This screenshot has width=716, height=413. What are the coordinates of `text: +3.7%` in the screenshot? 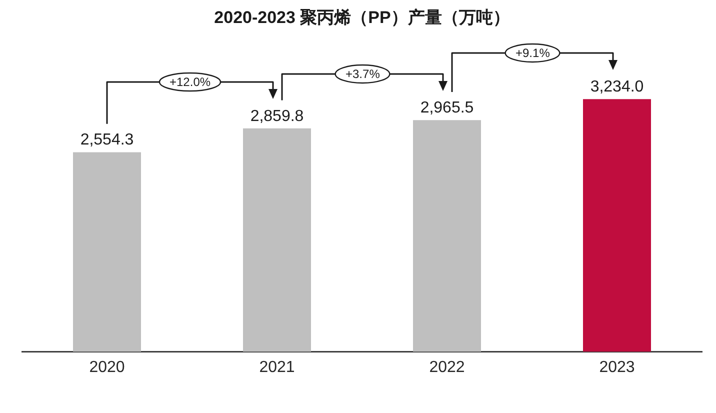 It's located at (363, 74).